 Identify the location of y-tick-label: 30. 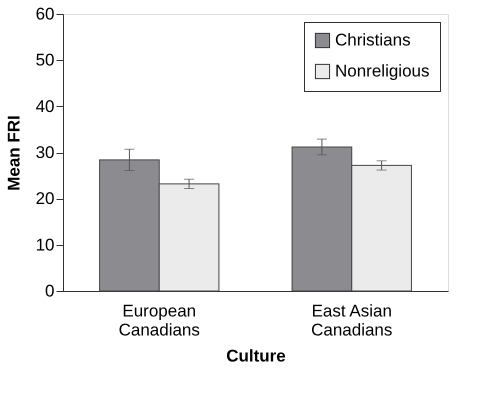
(45, 152).